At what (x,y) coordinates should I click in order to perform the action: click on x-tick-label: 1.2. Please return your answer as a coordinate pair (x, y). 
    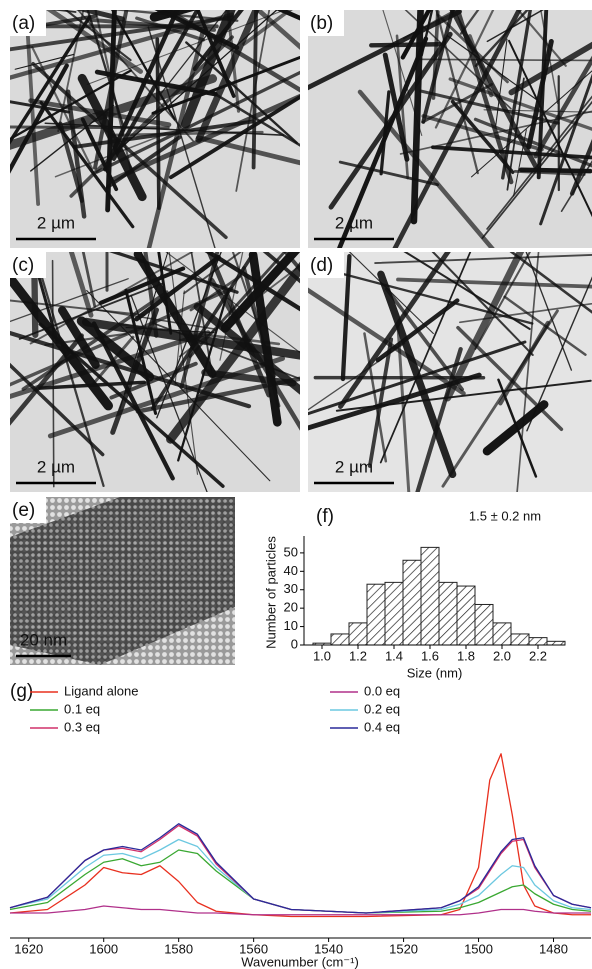
    Looking at the image, I should click on (358, 655).